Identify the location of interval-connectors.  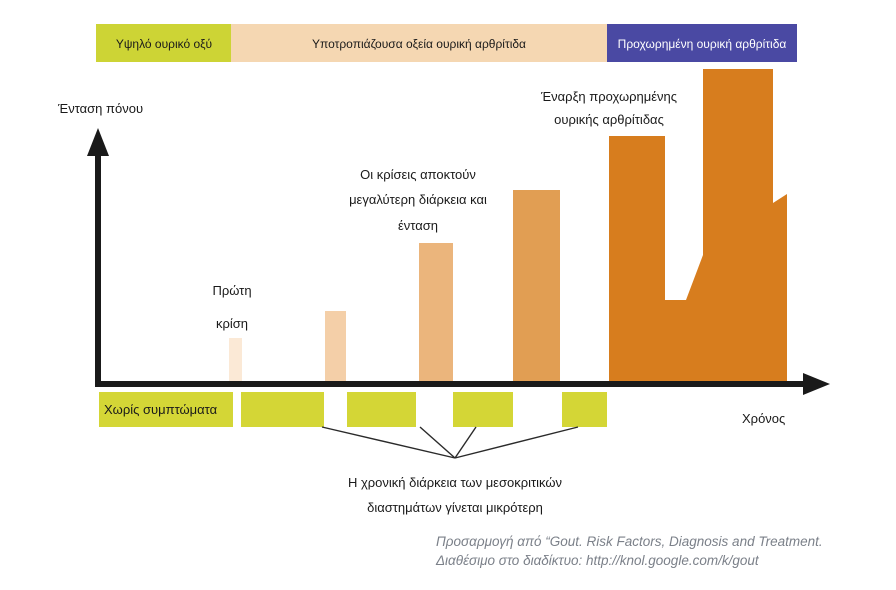
(450, 442).